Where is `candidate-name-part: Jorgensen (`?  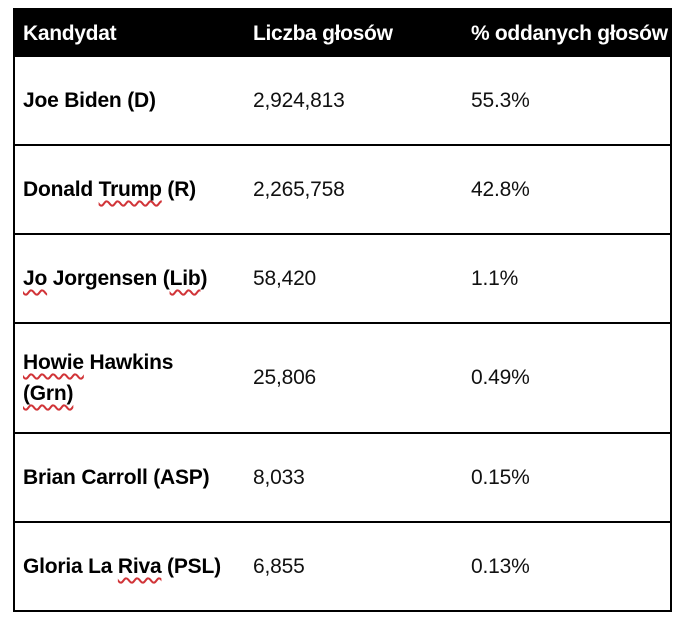 candidate-name-part: Jorgensen ( is located at coordinates (108, 278).